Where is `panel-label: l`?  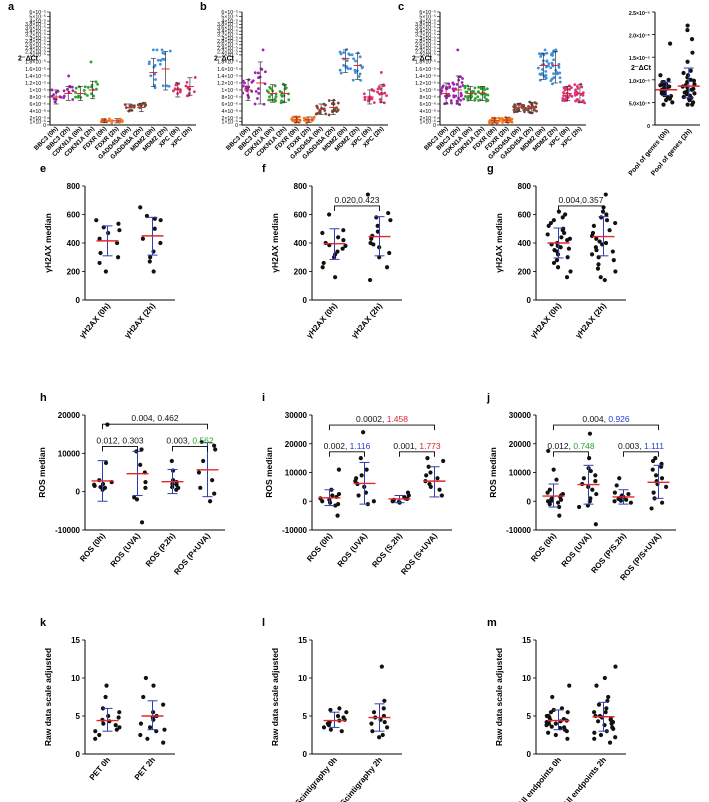
panel-label: l is located at coordinates (263, 623).